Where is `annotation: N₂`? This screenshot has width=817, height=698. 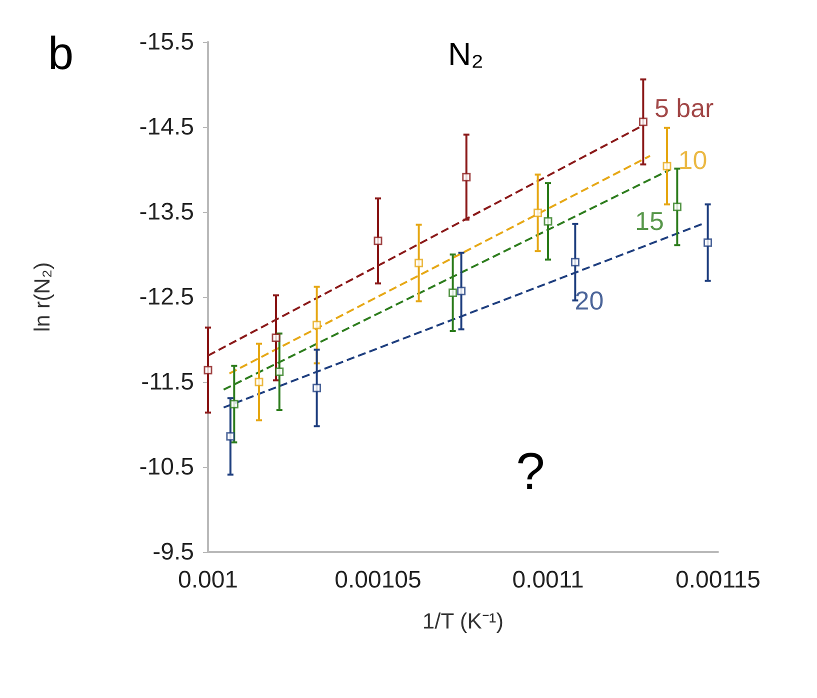
annotation: N₂ is located at coordinates (466, 54).